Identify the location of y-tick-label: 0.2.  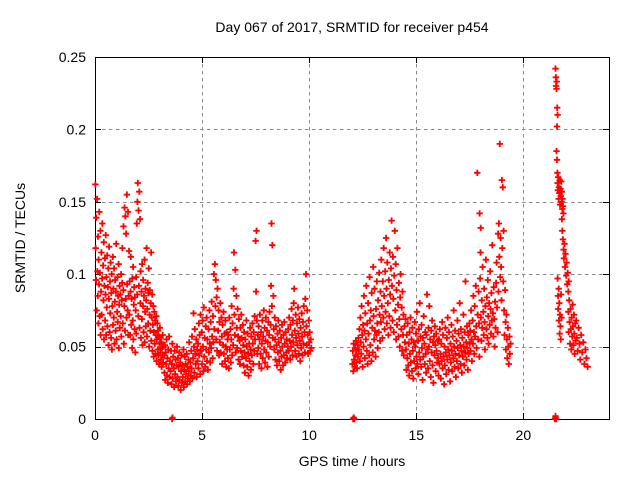
(77, 129).